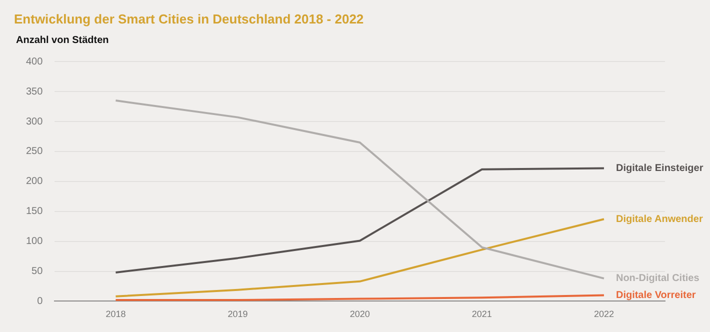 The image size is (710, 332). I want to click on series-label: Digitale Vorreiter, so click(656, 295).